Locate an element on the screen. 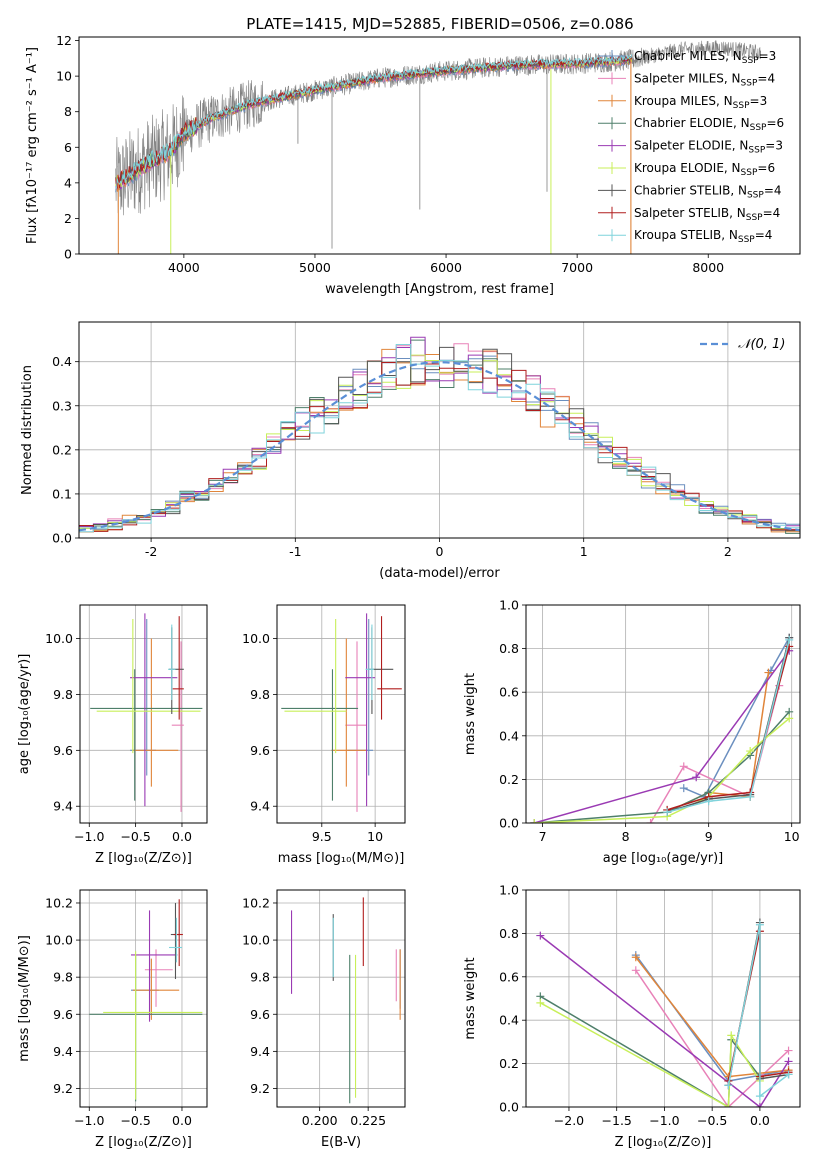 The height and width of the screenshot is (1170, 819). series-line-kroupa_stelib is located at coordinates (728, 726).